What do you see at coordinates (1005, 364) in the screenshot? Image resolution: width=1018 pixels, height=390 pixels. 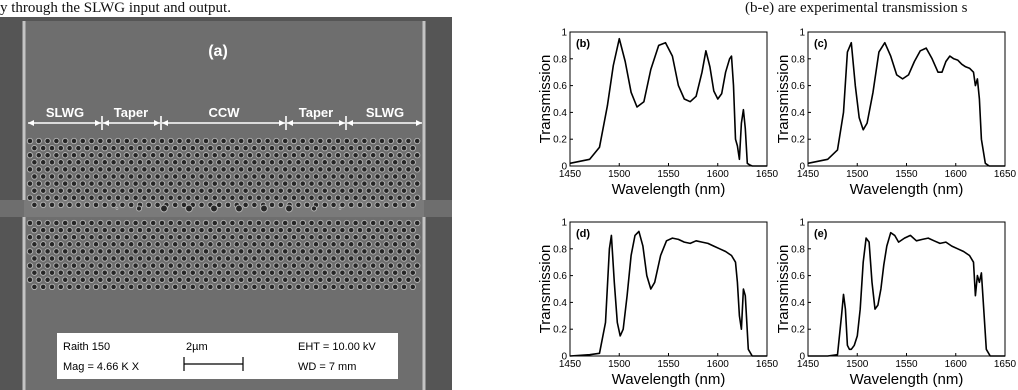 I see `x-tick-label: 1650` at bounding box center [1005, 364].